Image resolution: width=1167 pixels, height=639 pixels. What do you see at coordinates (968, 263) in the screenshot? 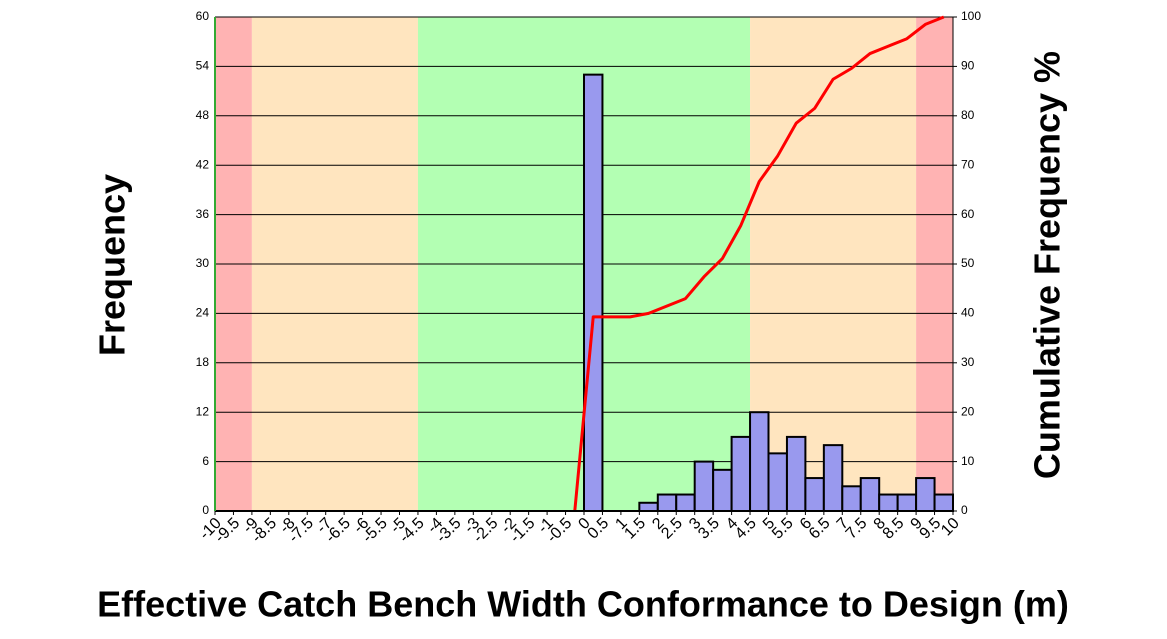
I see `y2-tick-label: 50` at bounding box center [968, 263].